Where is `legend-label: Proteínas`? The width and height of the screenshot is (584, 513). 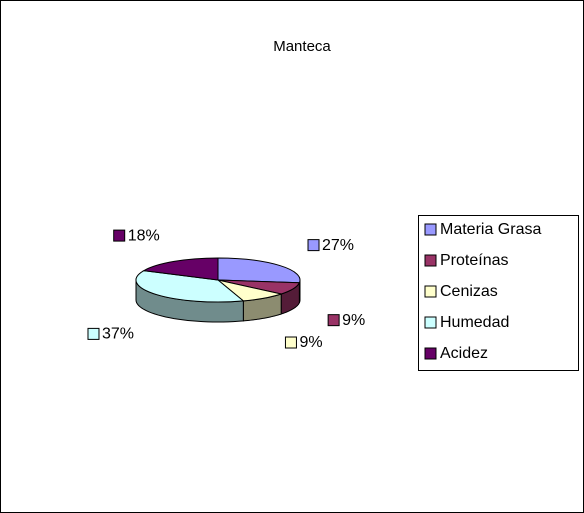
legend-label: Proteínas is located at coordinates (474, 260).